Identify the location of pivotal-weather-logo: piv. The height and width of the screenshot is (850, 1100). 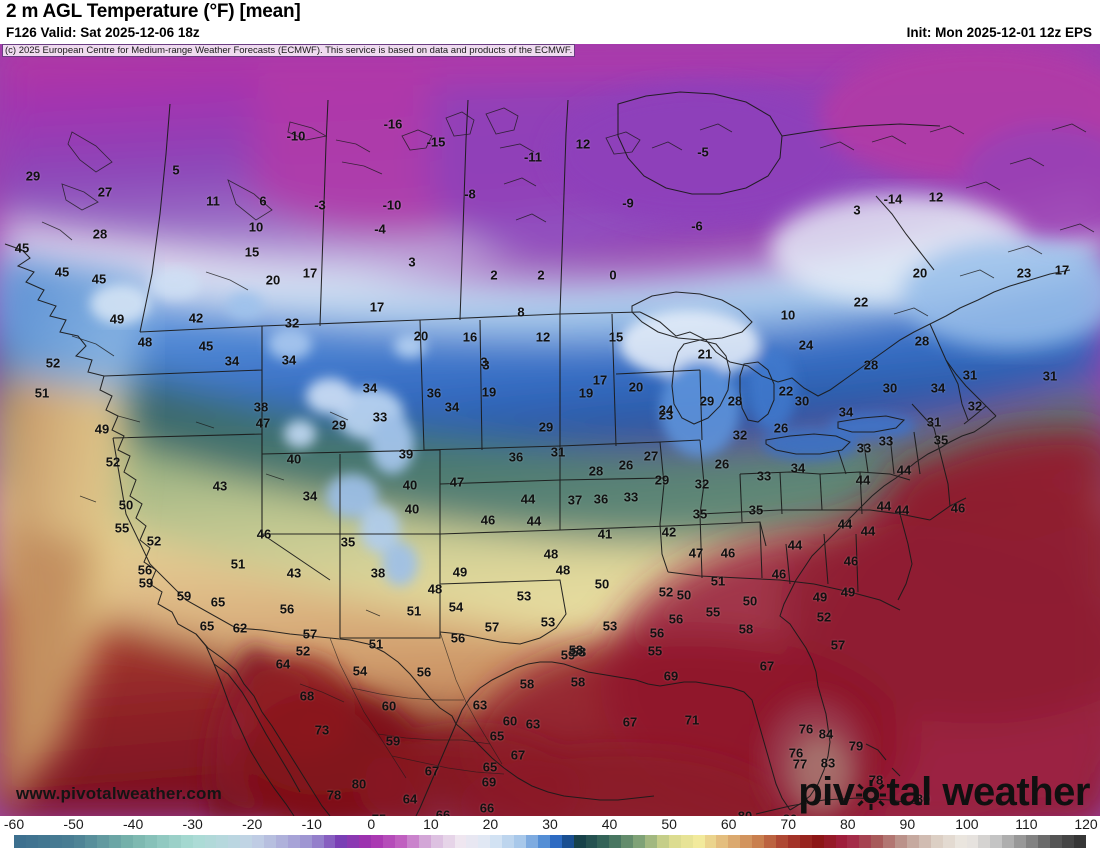
(944, 792).